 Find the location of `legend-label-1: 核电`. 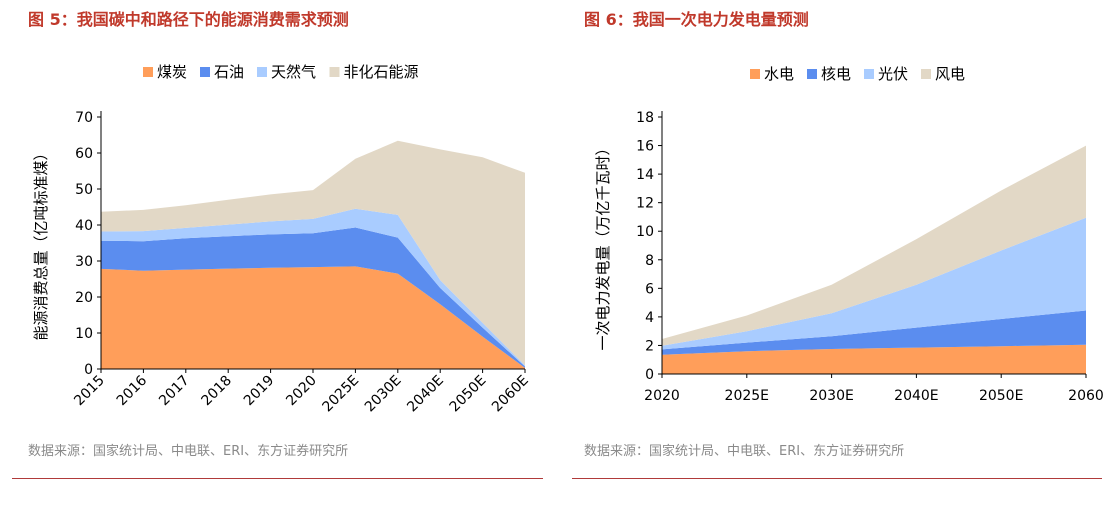

legend-label-1: 核电 is located at coordinates (836, 74).